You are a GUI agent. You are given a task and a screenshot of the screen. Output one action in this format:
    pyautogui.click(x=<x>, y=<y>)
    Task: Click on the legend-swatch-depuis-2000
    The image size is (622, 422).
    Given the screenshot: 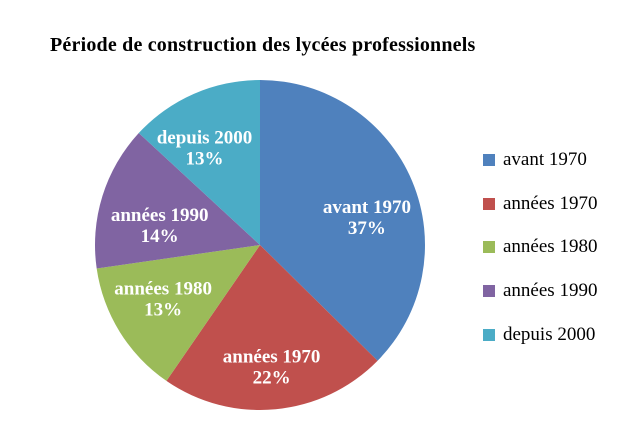 What is the action you would take?
    pyautogui.click(x=489, y=335)
    